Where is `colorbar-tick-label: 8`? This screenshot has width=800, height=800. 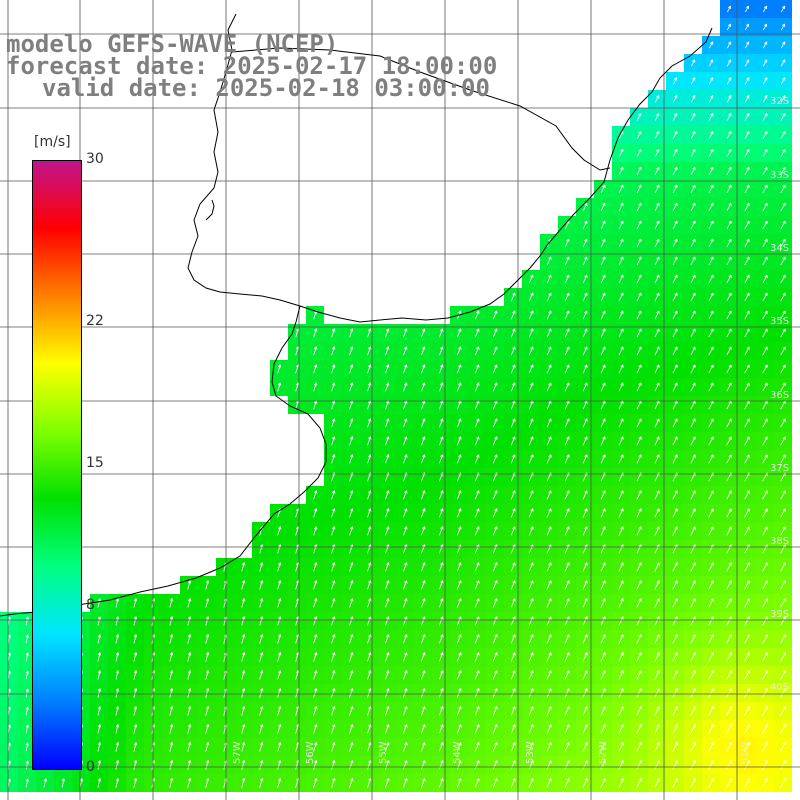
colorbar-tick-label: 8 is located at coordinates (90, 604).